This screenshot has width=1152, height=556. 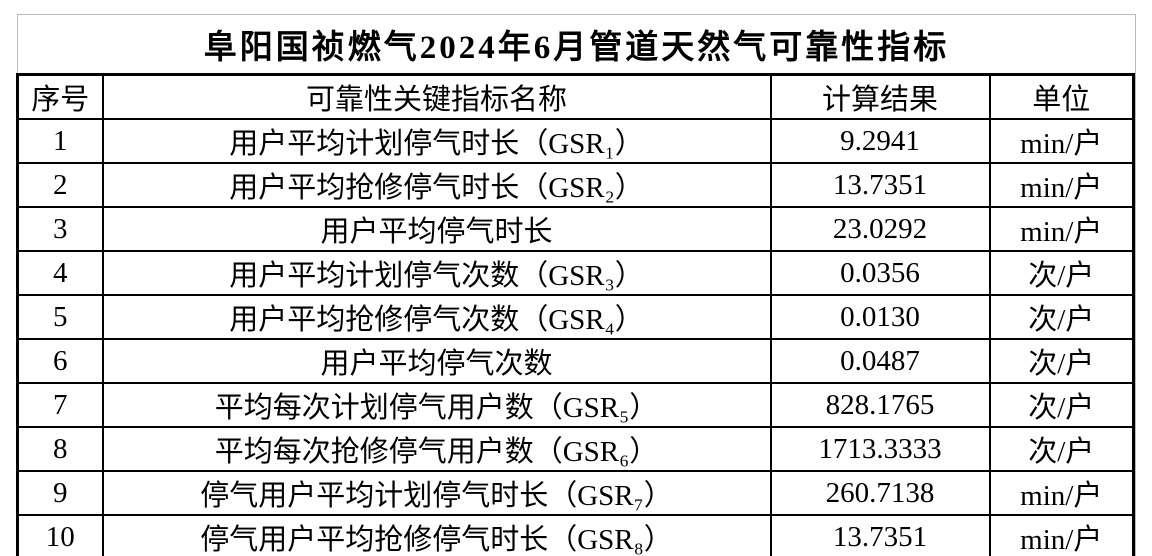 What do you see at coordinates (436, 229) in the screenshot?
I see `row-name-cell: 用户平均停气时长` at bounding box center [436, 229].